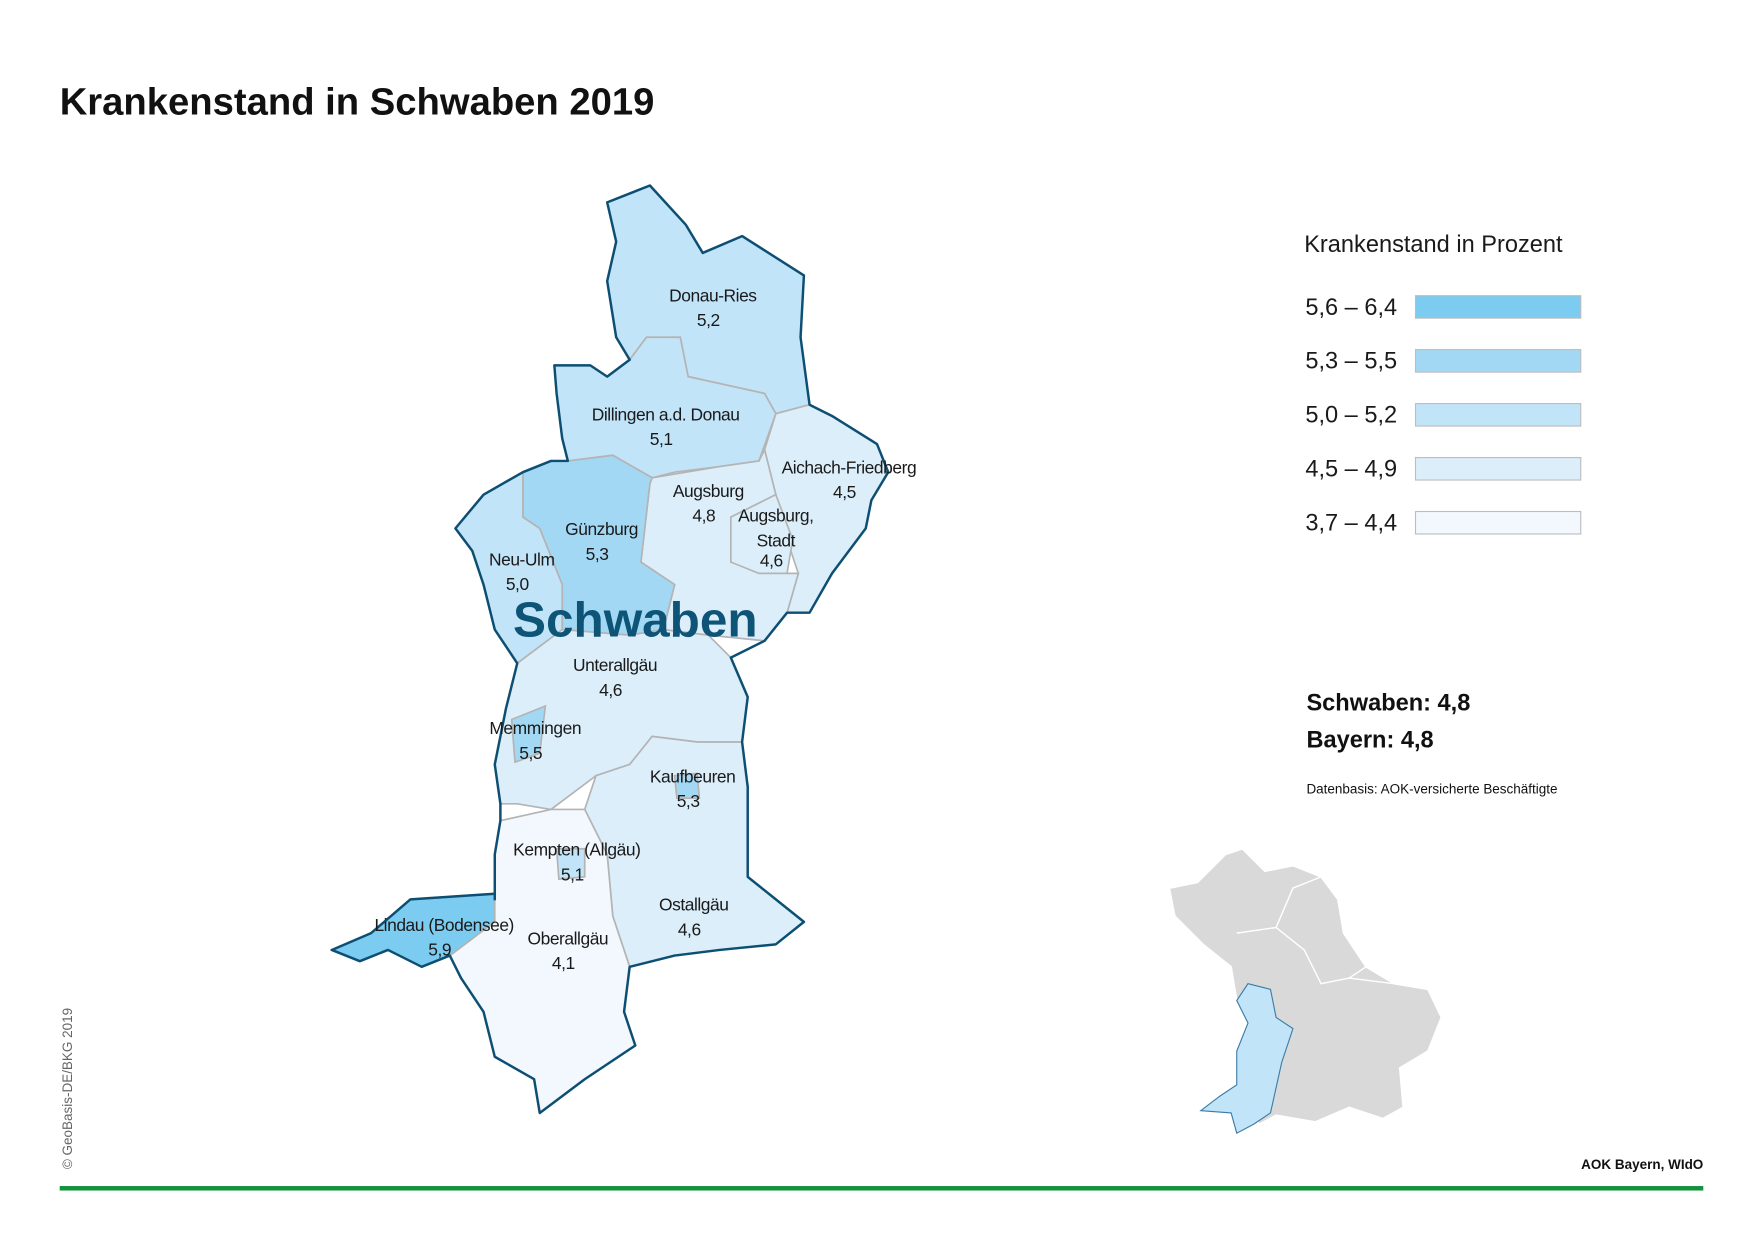  What do you see at coordinates (687, 786) in the screenshot?
I see `district-kaufbeuren` at bounding box center [687, 786].